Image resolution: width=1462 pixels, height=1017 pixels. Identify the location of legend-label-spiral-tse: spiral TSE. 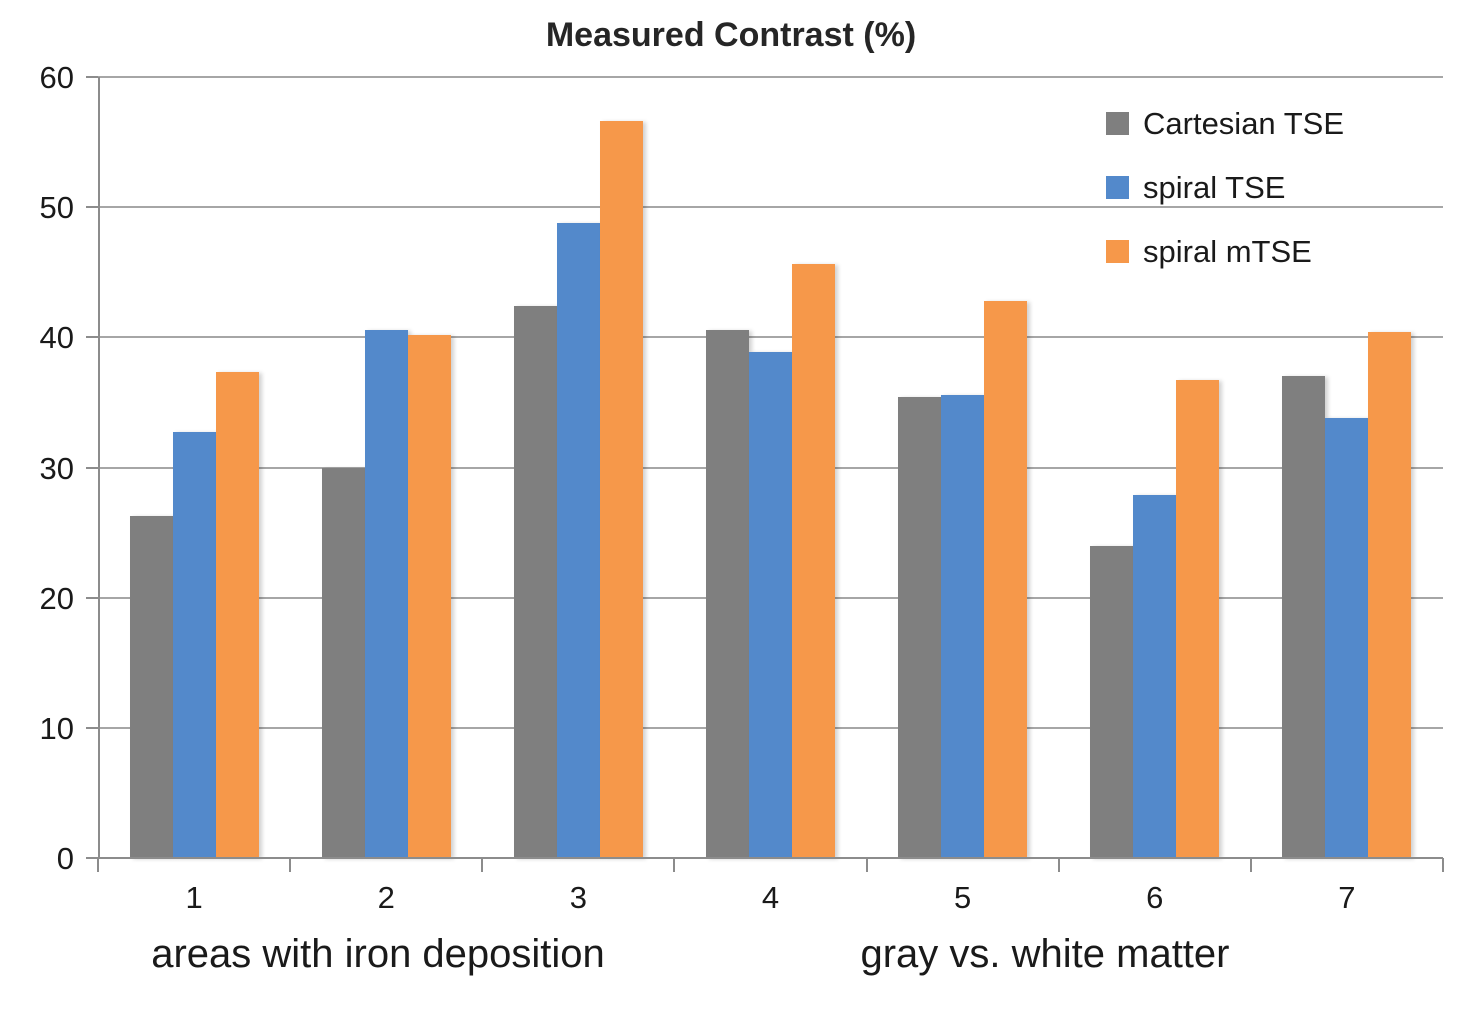
(1214, 187).